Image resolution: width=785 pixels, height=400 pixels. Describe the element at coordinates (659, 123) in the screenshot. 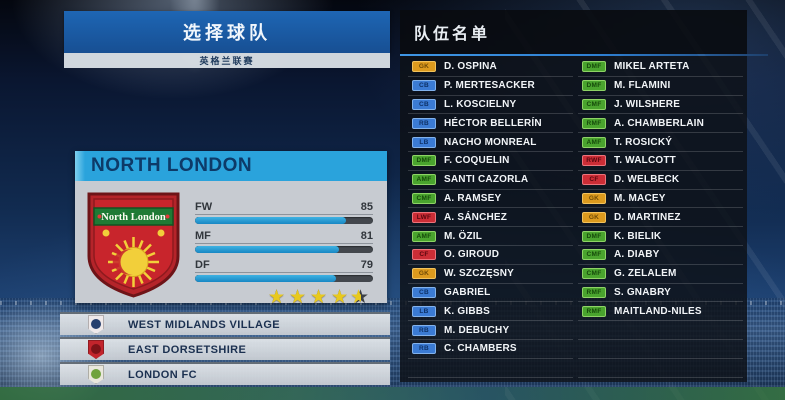

I see `player-name: A. CHAMBERLAIN` at that location.